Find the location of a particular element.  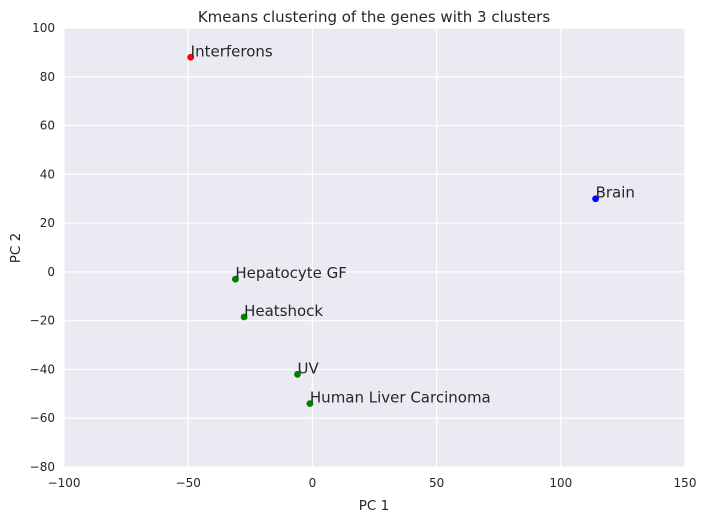

data-point: Hepatocyte GF is located at coordinates (289, 273).